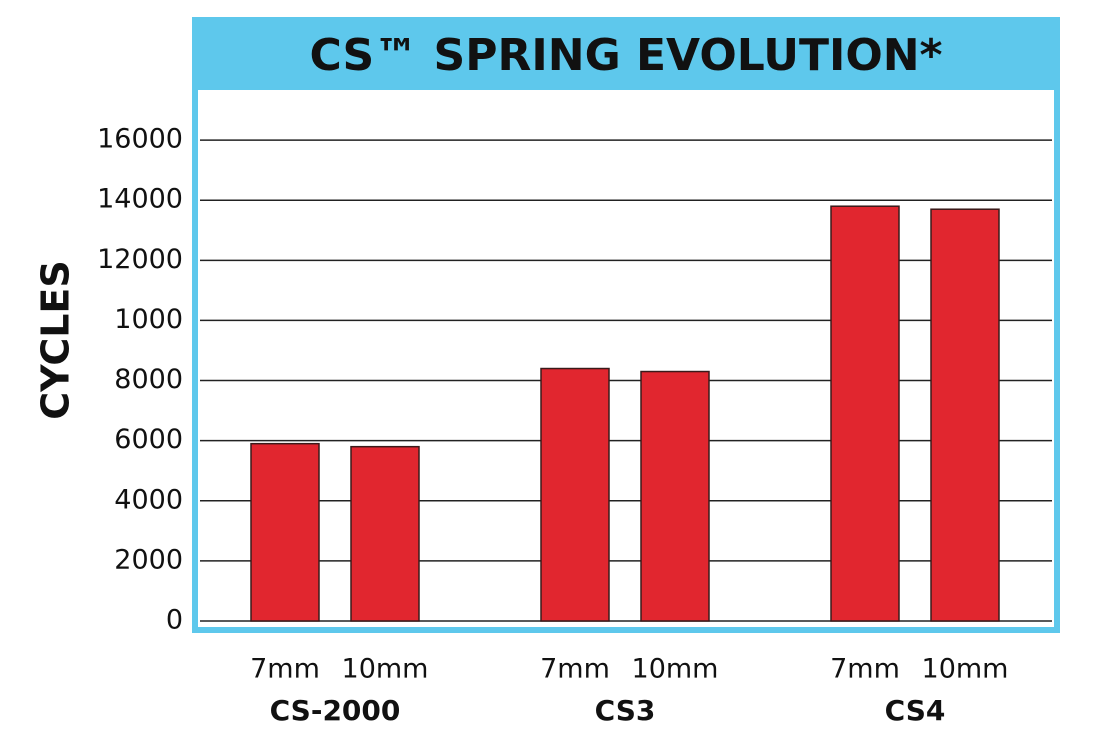  Describe the element at coordinates (148, 319) in the screenshot. I see `y-tick-label: 1000` at that location.